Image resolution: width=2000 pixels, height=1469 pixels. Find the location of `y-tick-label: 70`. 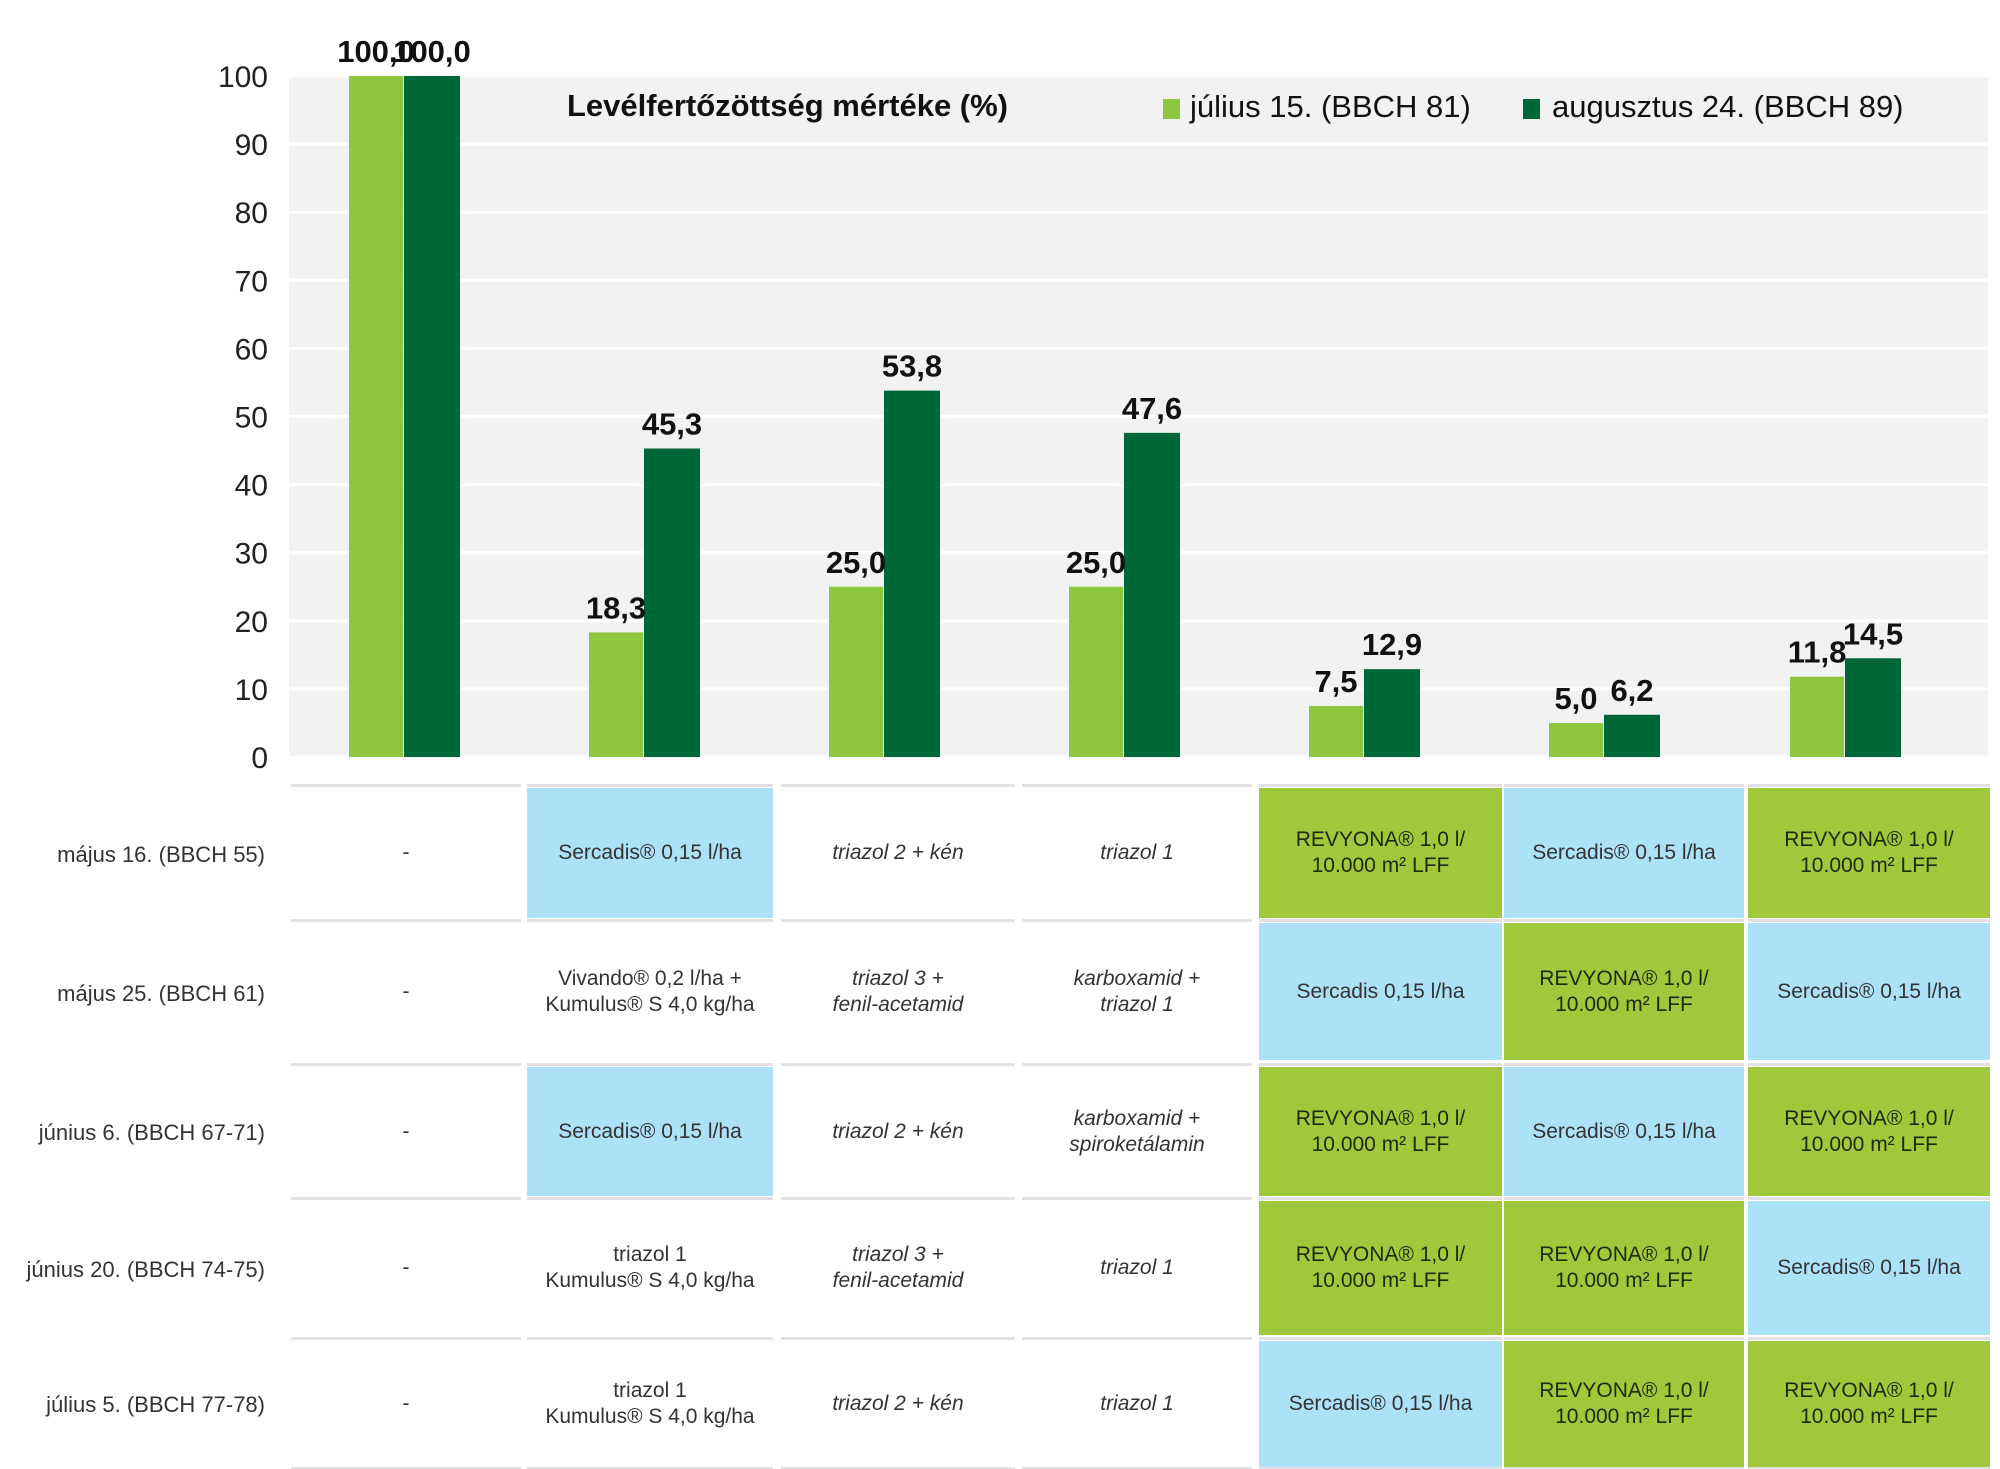

y-tick-label: 70 is located at coordinates (251, 281).